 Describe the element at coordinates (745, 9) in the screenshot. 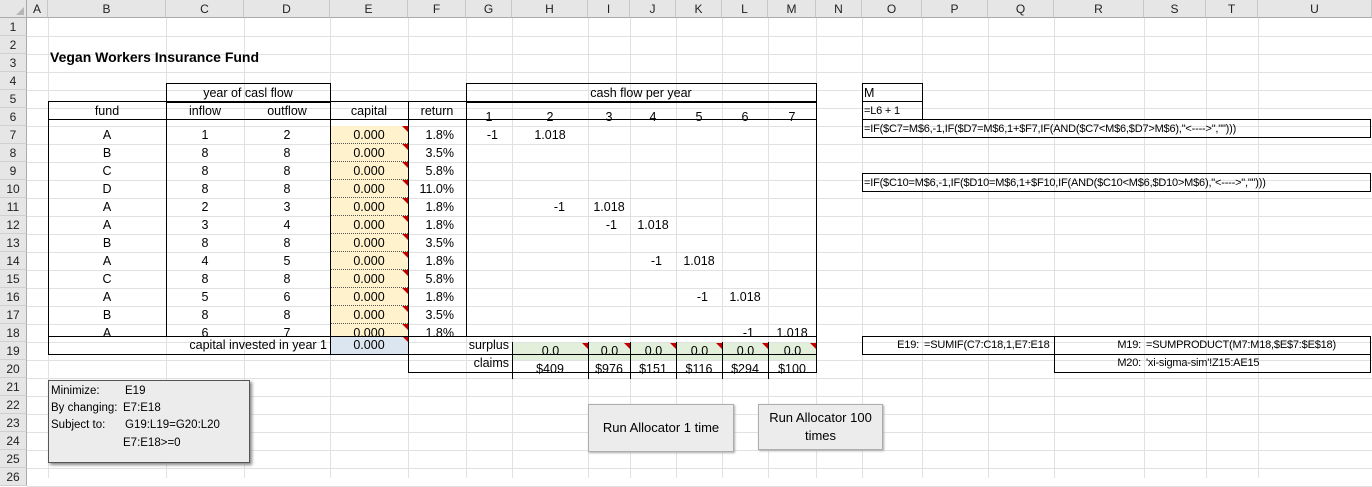

I see `column-header-l: L` at that location.